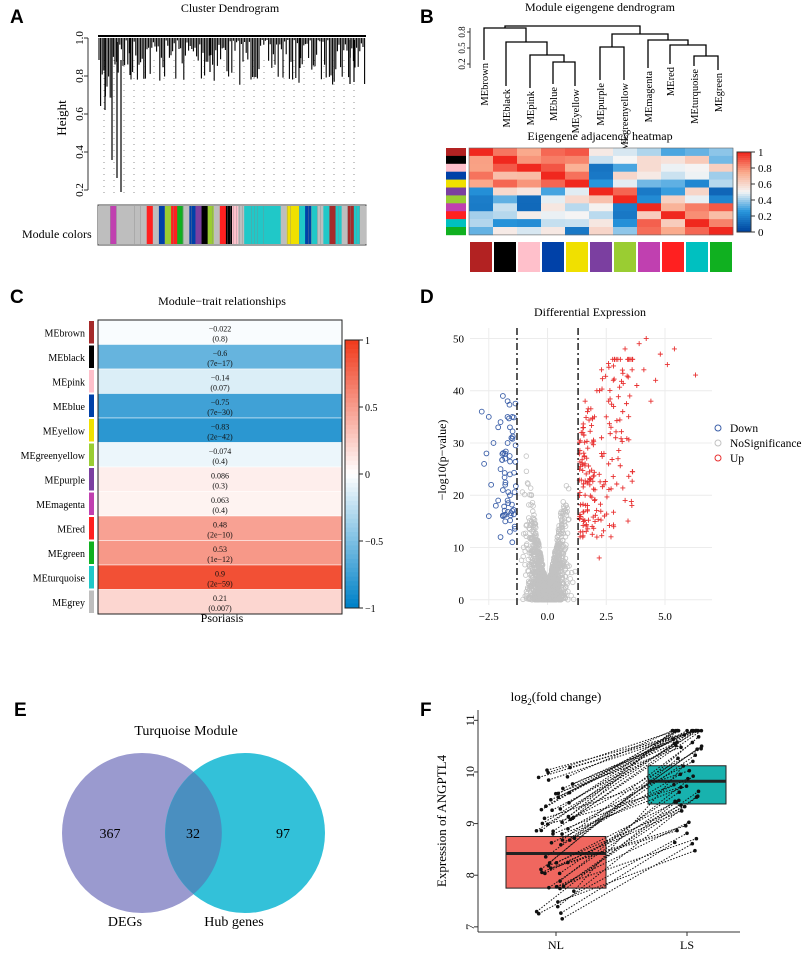  Describe the element at coordinates (744, 197) in the screenshot. I see `adjacency-legend-step` at that location.